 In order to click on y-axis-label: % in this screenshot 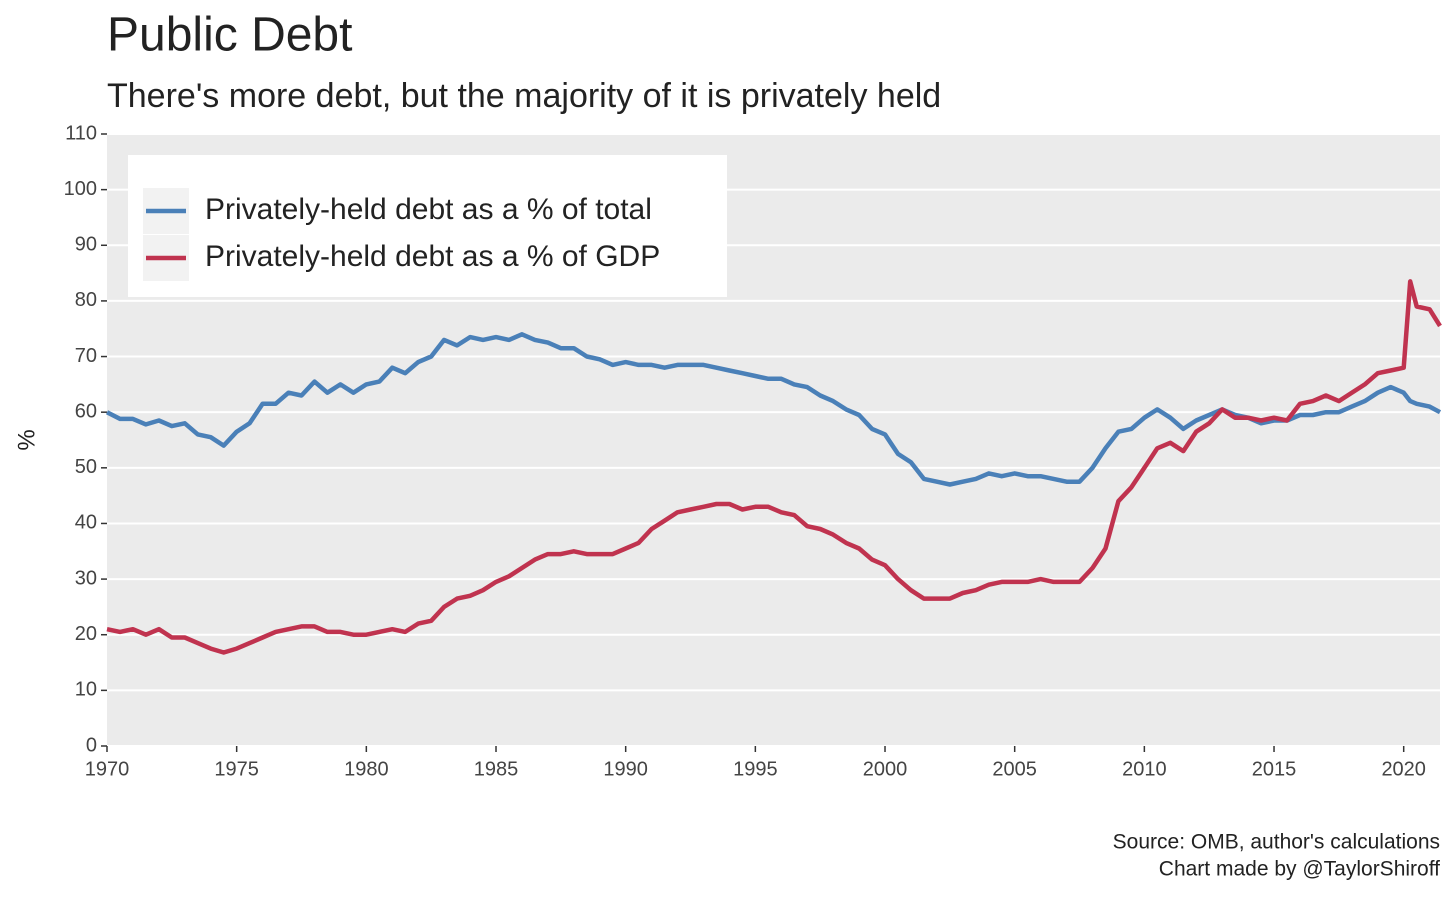, I will do `click(26, 439)`.